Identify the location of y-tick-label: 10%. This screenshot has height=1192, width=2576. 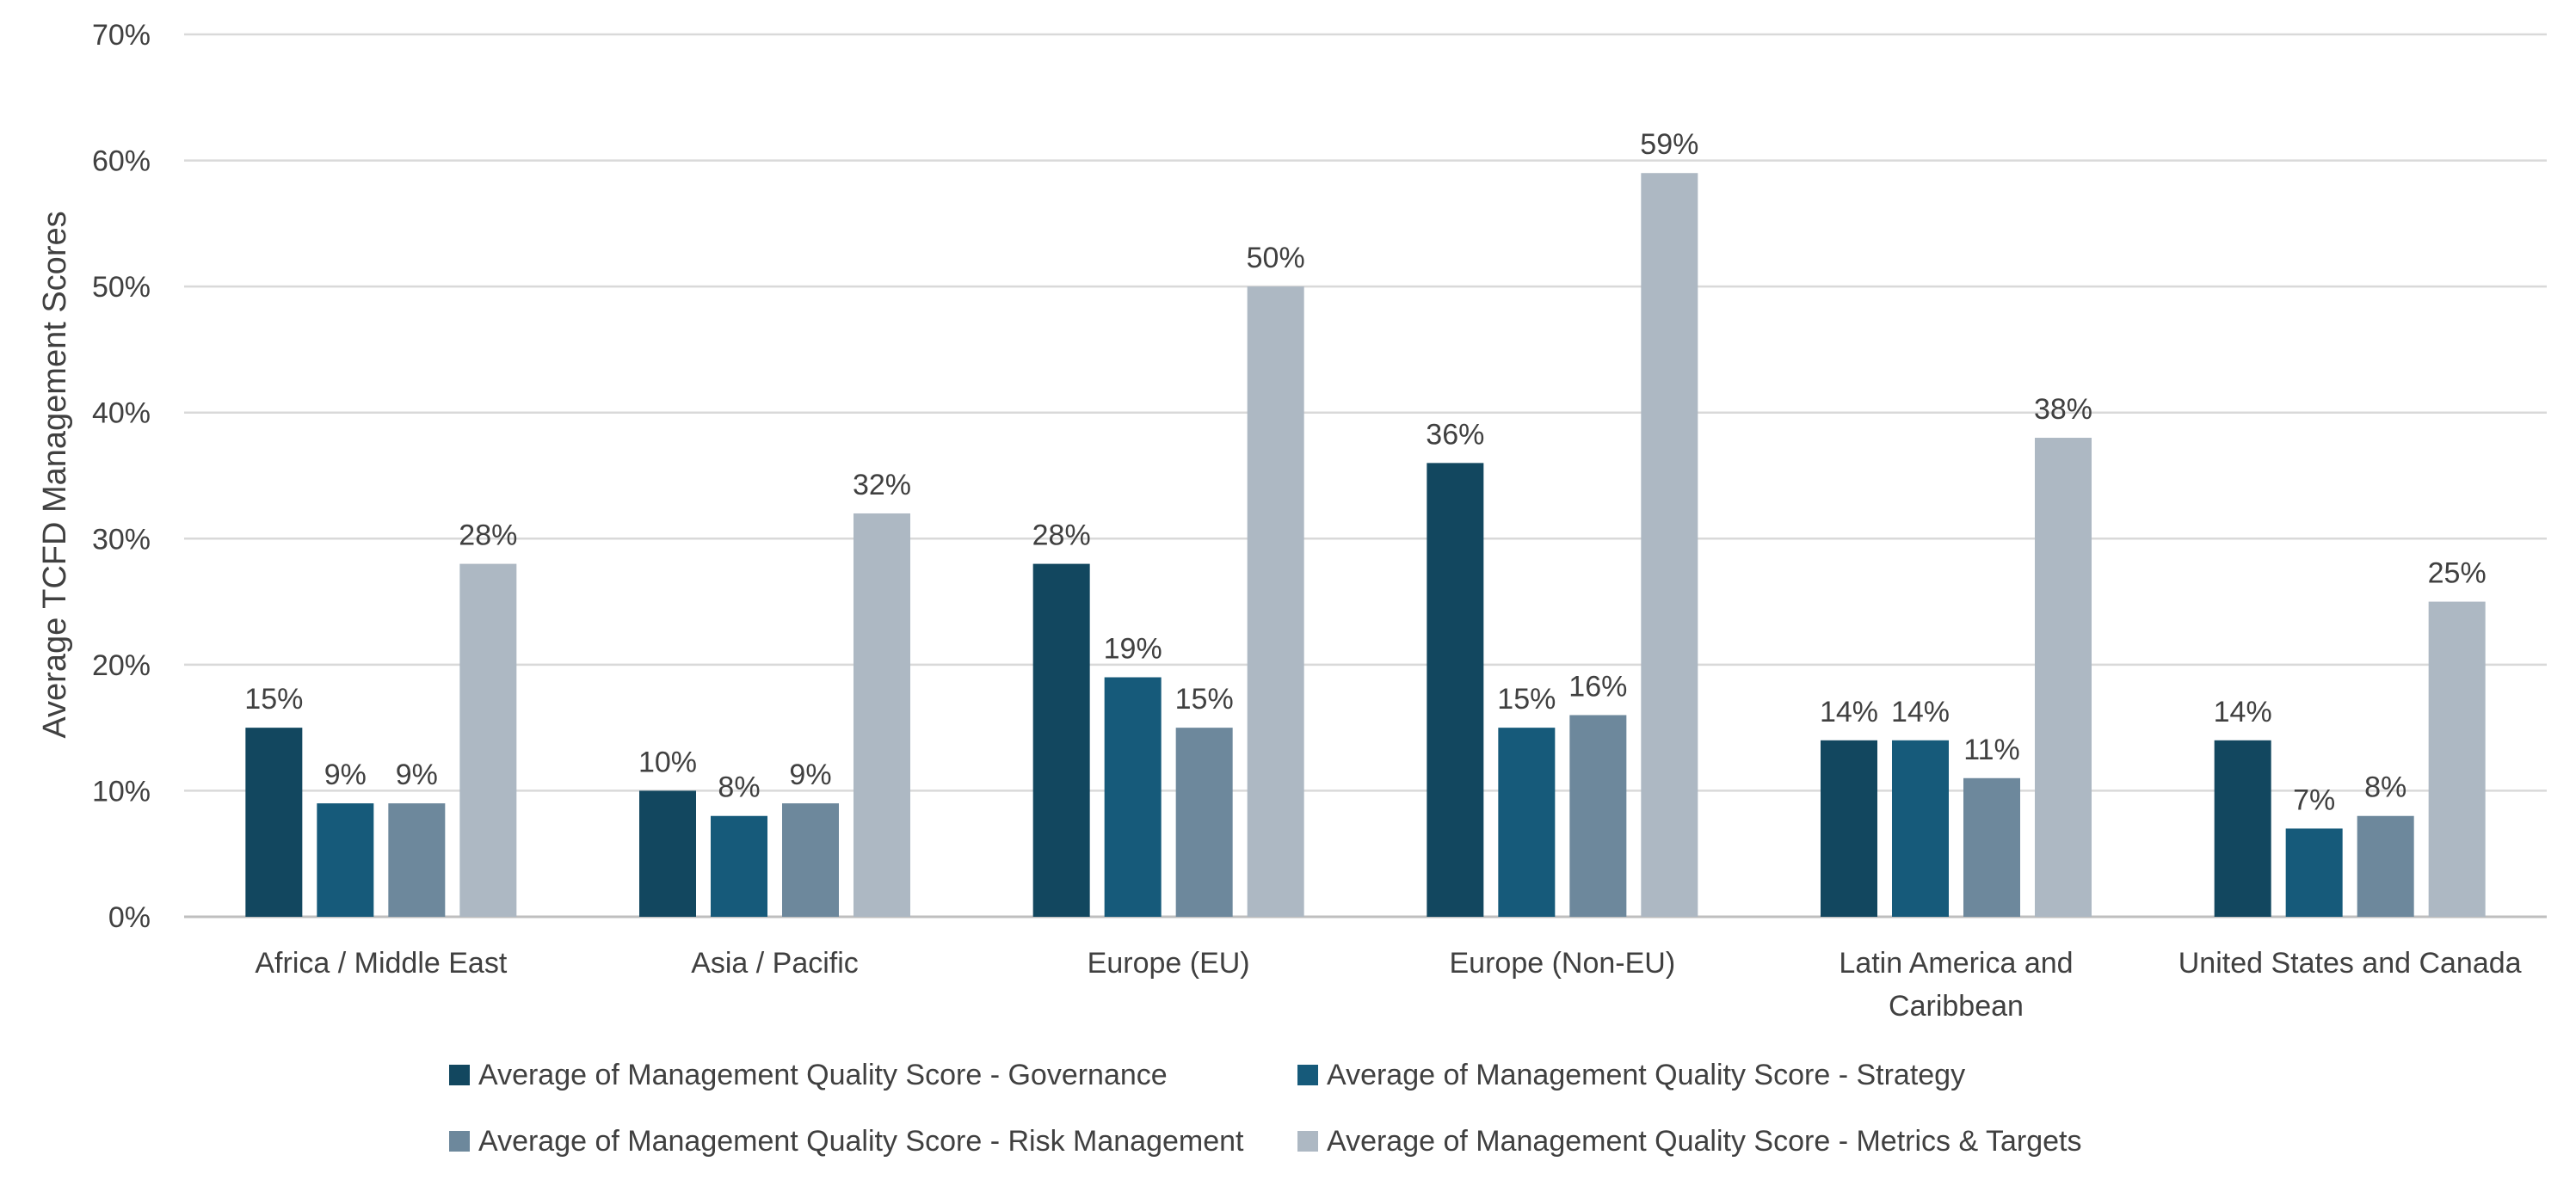
(122, 791).